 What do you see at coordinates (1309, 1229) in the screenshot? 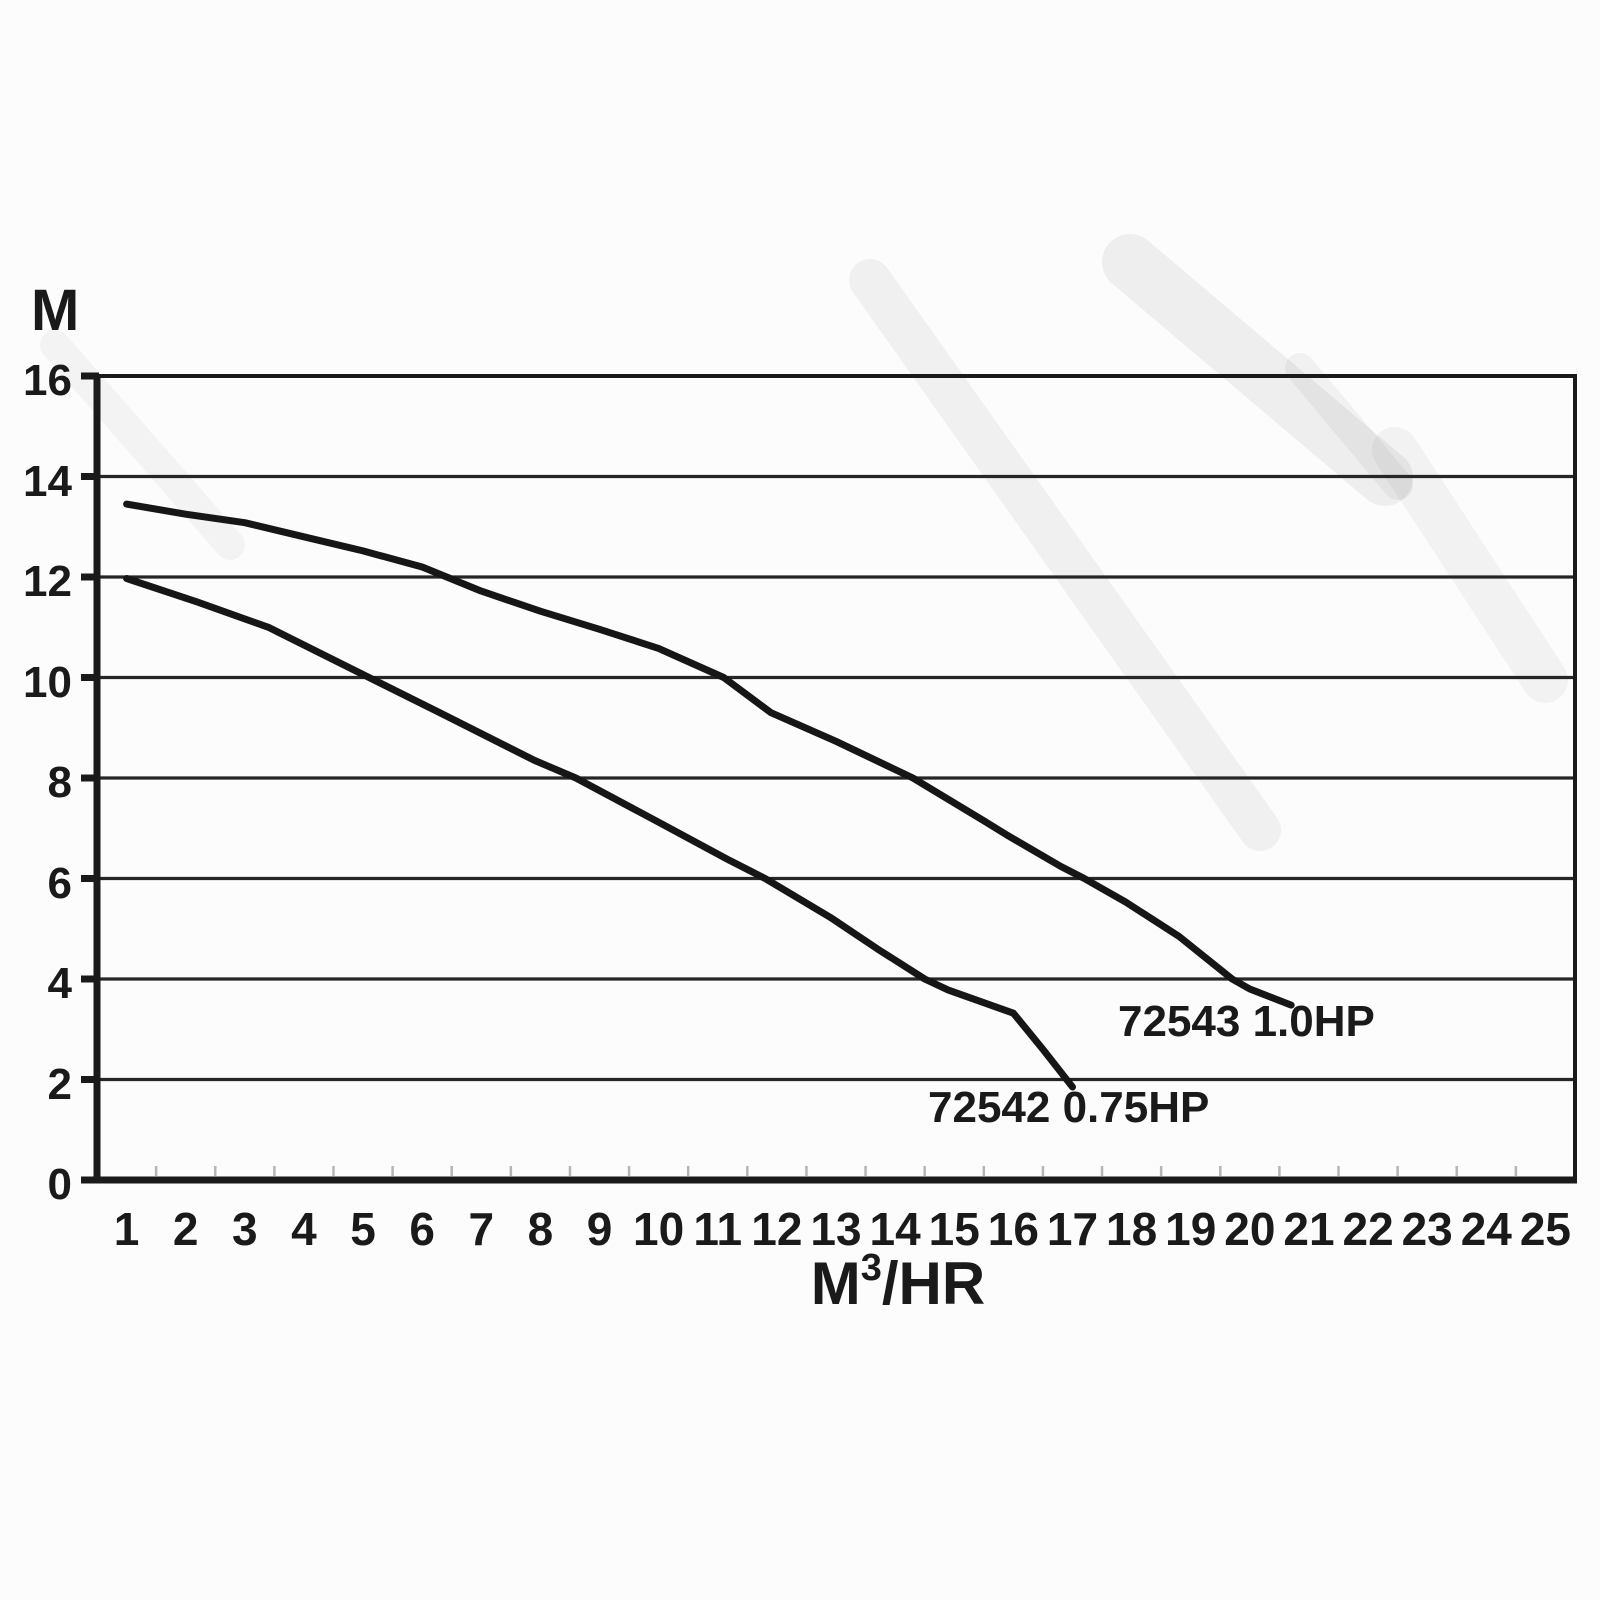
I see `x-tick-label-21: 21` at bounding box center [1309, 1229].